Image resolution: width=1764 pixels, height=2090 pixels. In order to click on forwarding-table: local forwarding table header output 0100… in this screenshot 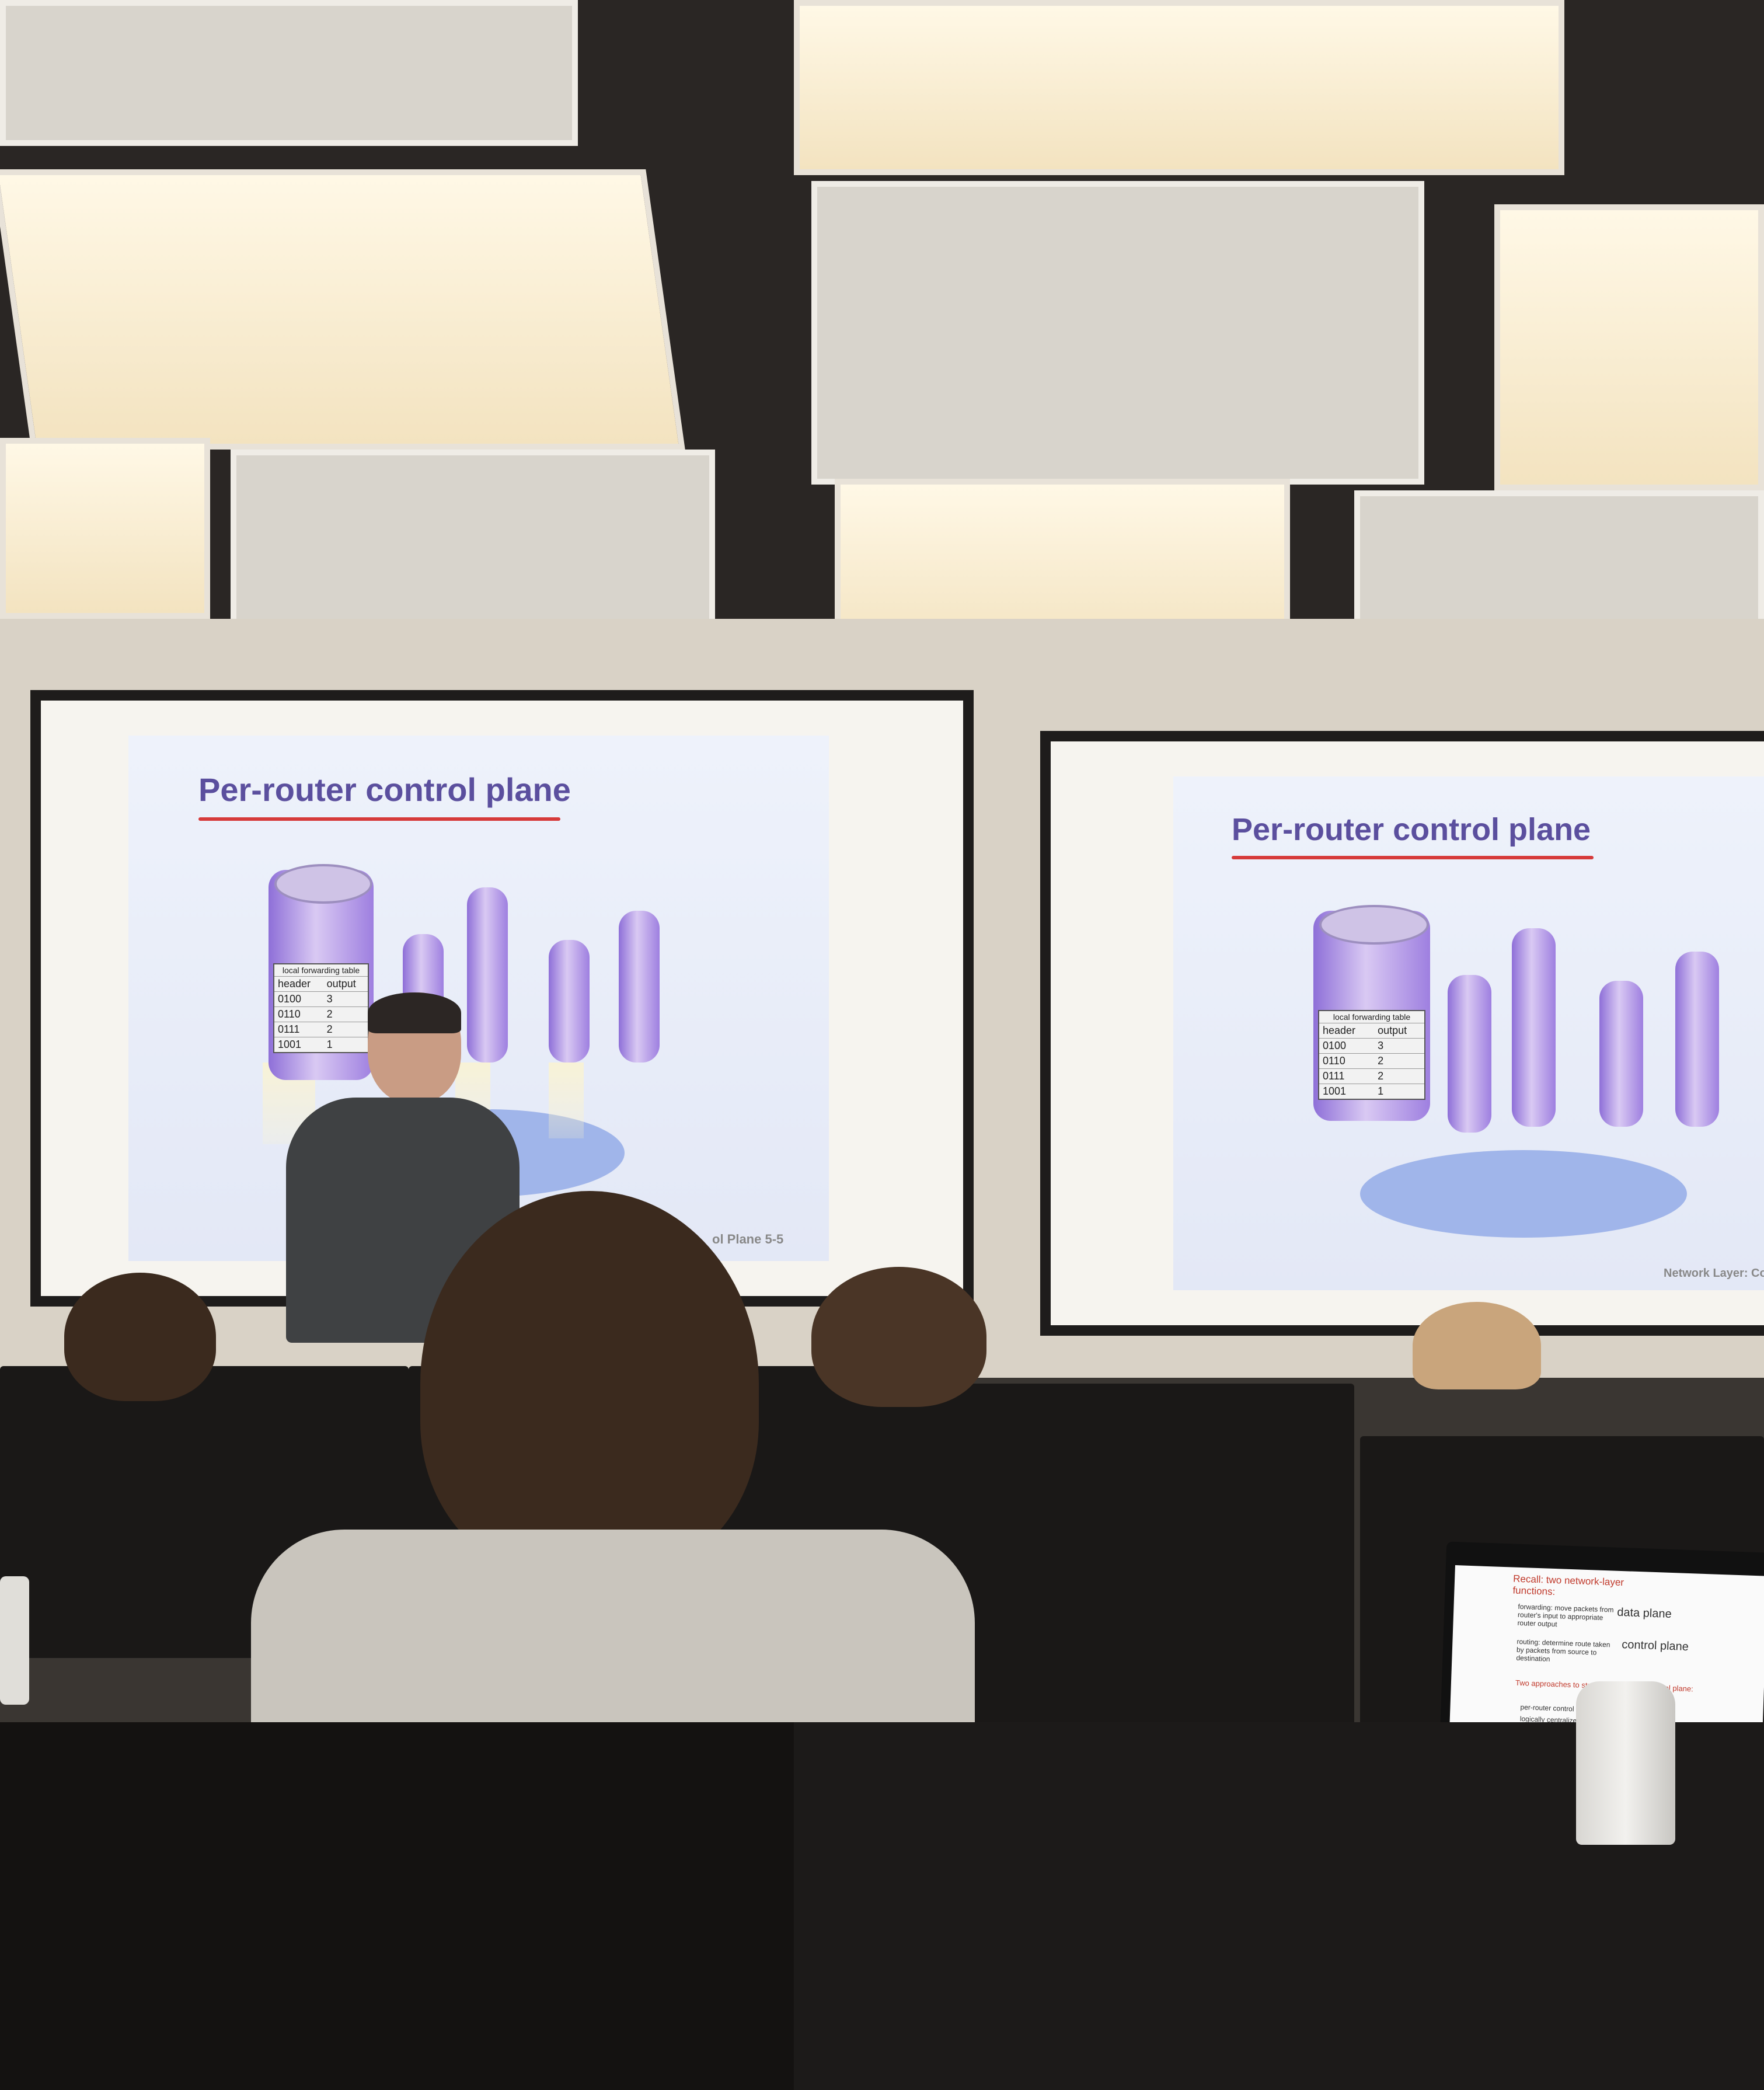, I will do `click(1371, 1055)`.